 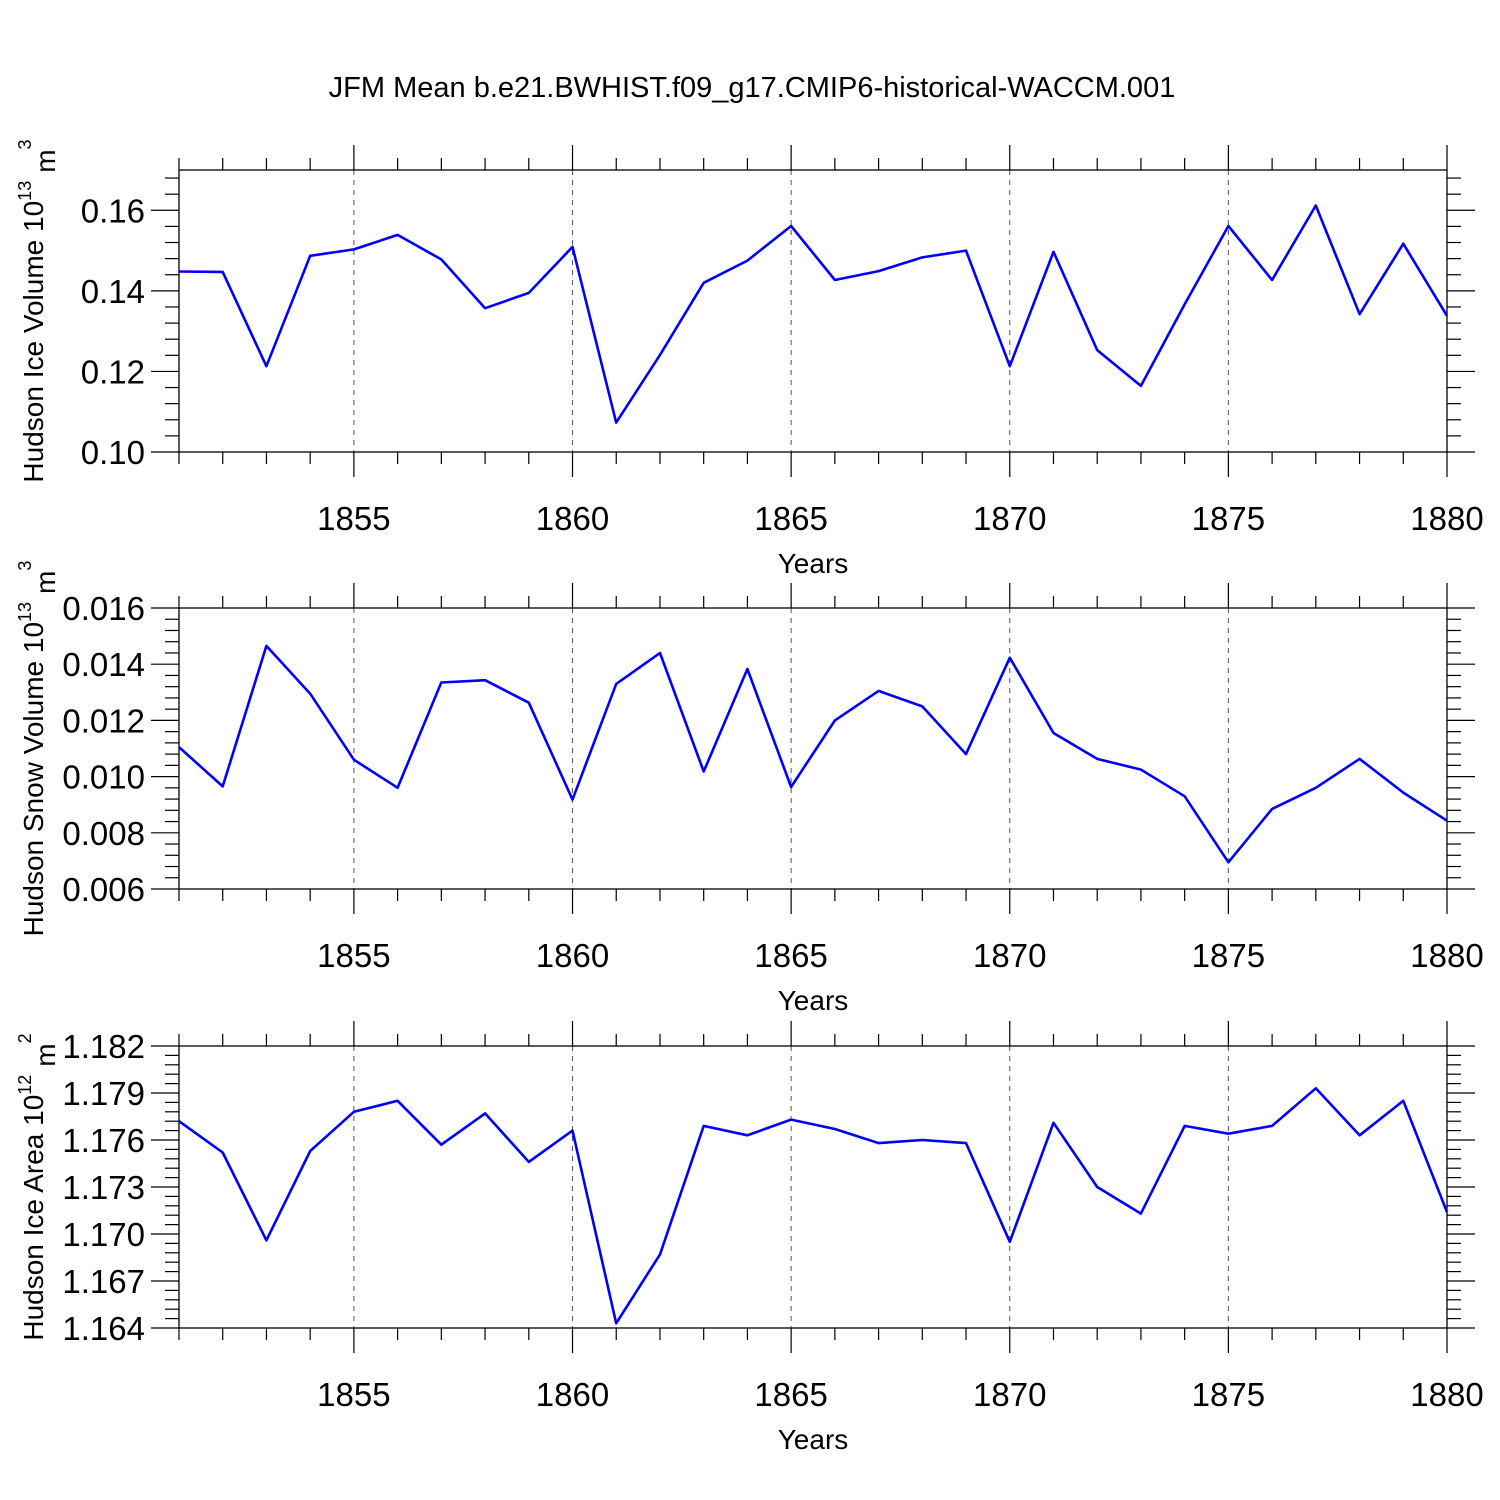 What do you see at coordinates (103, 1046) in the screenshot?
I see `y-tick-label: 1.182` at bounding box center [103, 1046].